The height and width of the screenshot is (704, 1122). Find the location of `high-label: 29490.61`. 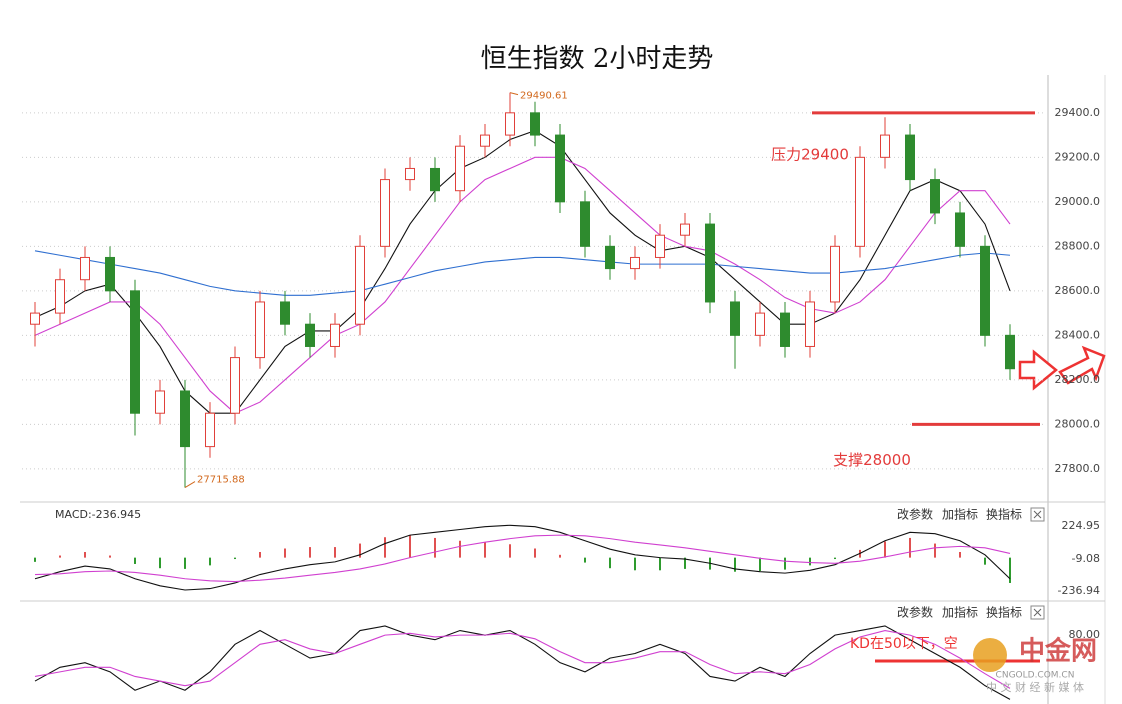

high-label: 29490.61 is located at coordinates (544, 96).